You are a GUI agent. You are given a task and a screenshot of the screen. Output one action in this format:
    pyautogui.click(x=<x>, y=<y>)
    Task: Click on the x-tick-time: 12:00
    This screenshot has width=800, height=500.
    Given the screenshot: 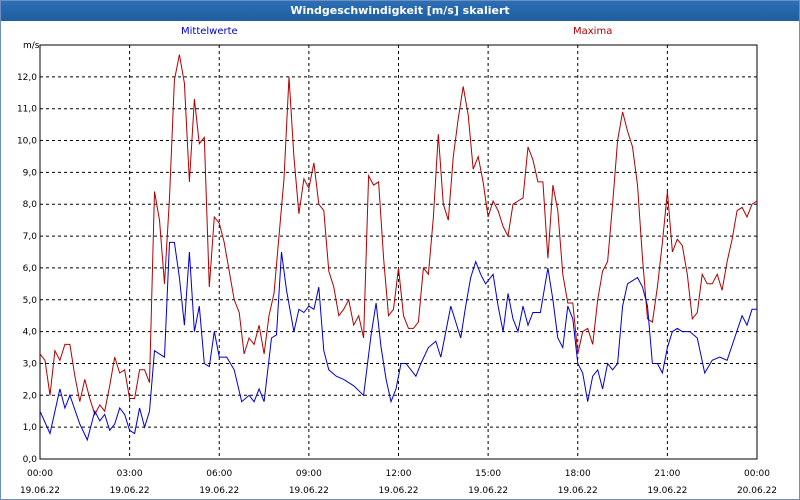 What is the action you would take?
    pyautogui.click(x=399, y=474)
    